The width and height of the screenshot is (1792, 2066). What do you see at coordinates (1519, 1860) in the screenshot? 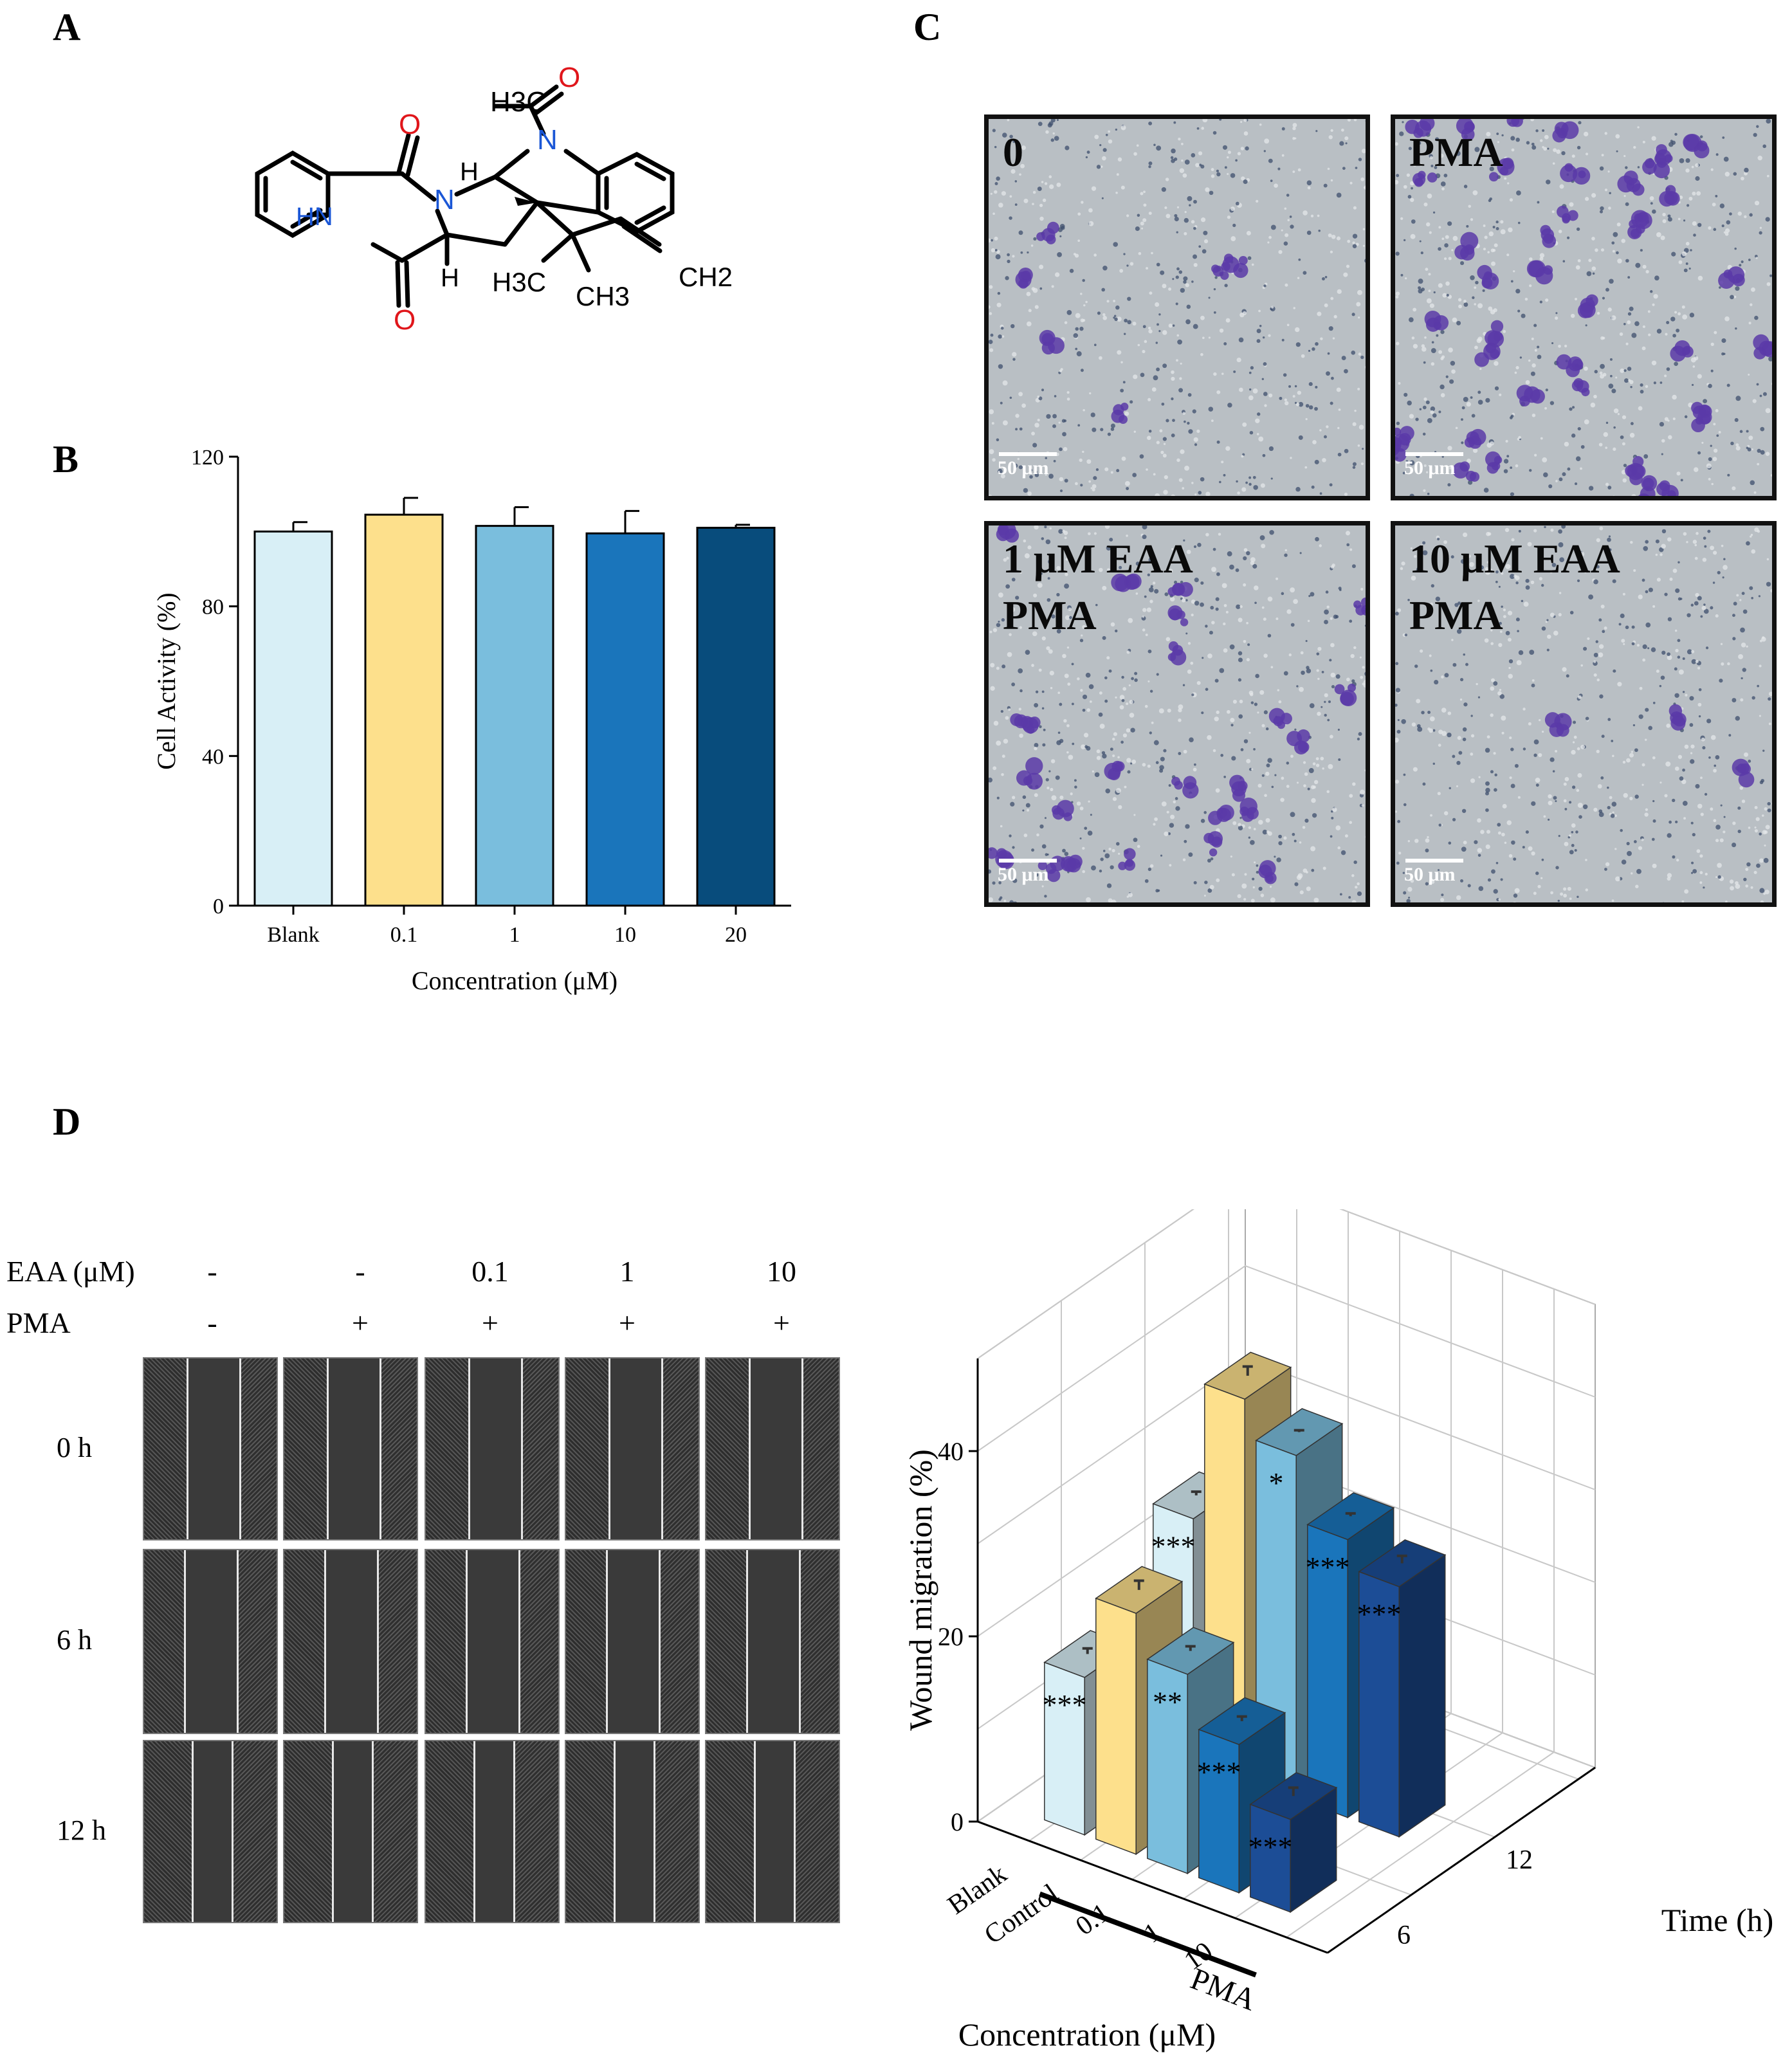
I see `z-tick-label: 12` at bounding box center [1519, 1860].